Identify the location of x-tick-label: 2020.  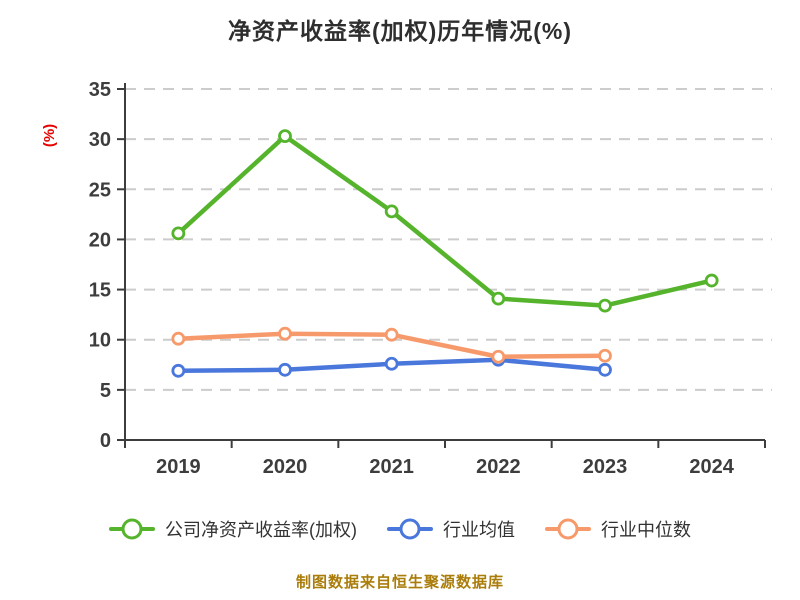
(285, 467).